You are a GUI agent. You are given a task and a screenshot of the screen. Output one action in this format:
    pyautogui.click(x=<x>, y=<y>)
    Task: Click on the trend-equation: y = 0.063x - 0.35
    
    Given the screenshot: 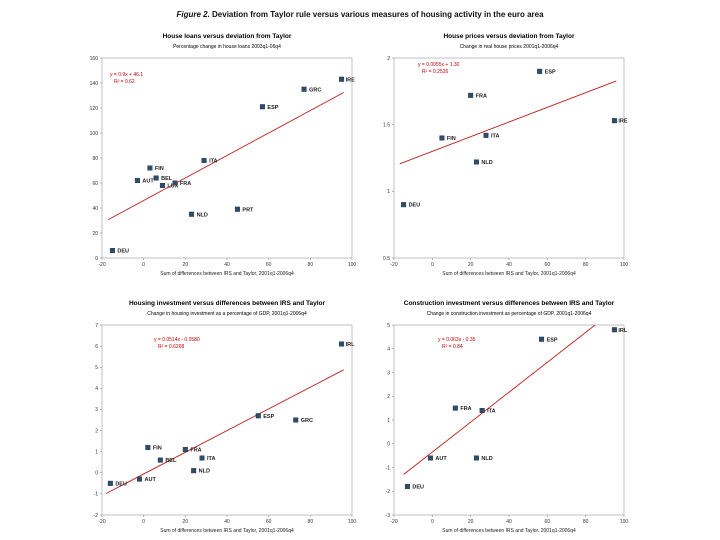 What is the action you would take?
    pyautogui.click(x=457, y=340)
    